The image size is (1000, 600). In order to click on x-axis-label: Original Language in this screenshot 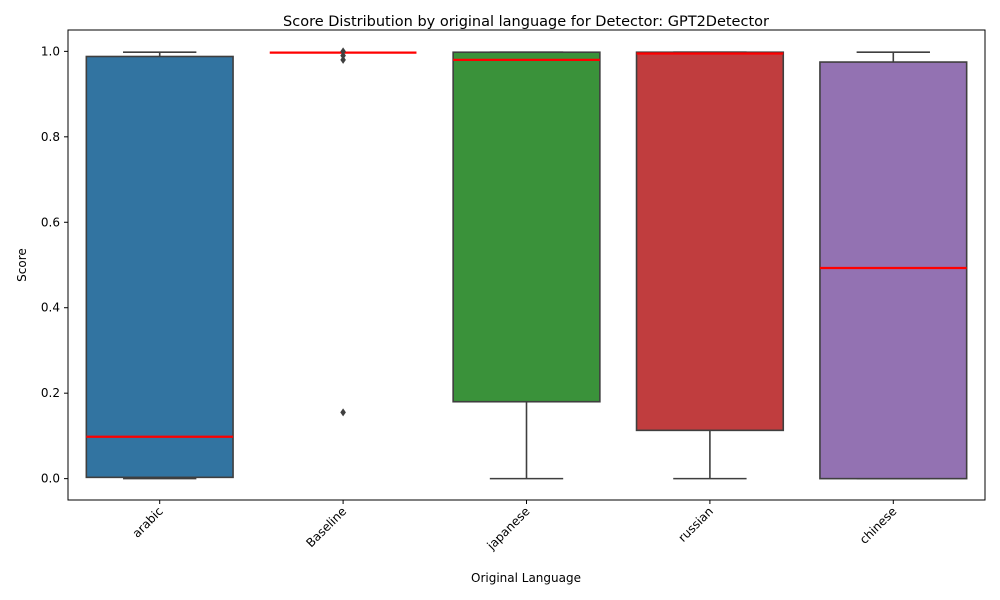, I will do `click(526, 578)`.